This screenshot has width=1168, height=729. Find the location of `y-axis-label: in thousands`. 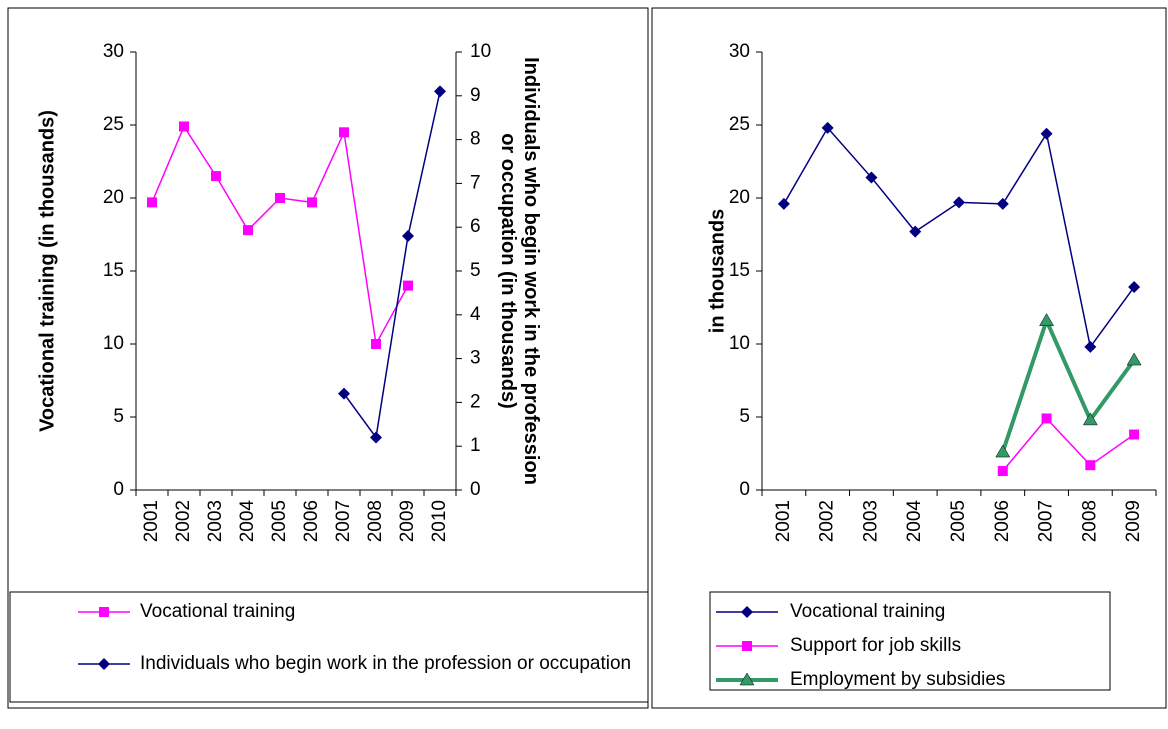

y-axis-label: in thousands is located at coordinates (717, 271).